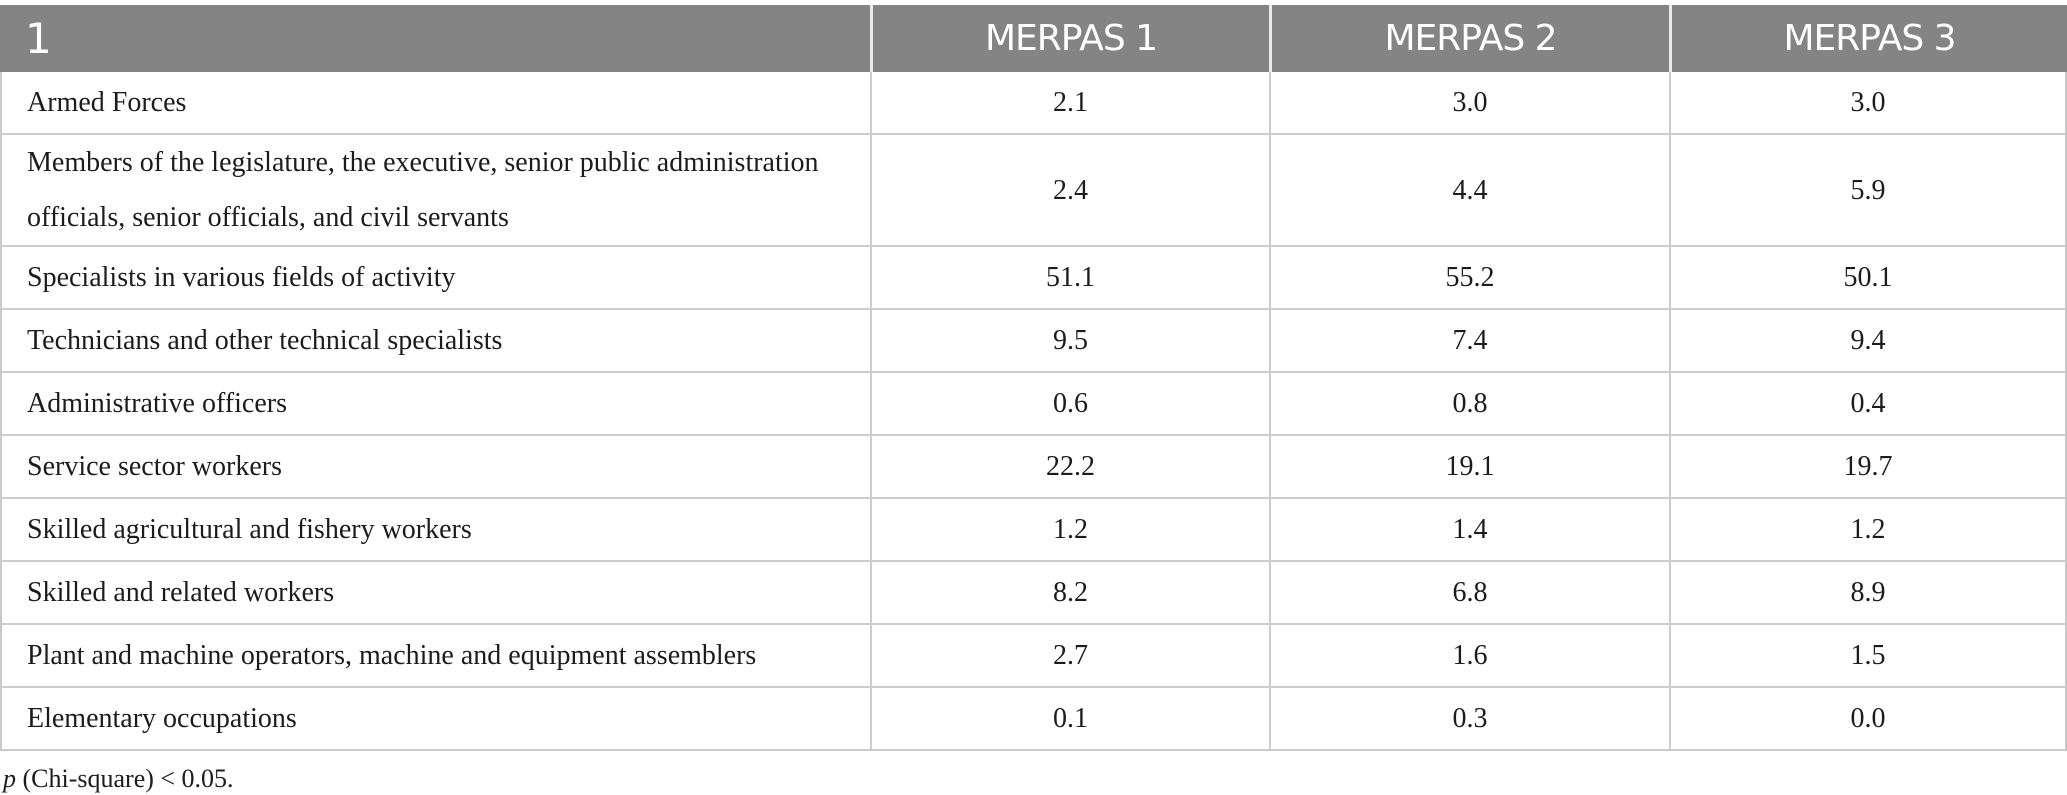 The width and height of the screenshot is (2067, 795). I want to click on value-cell-merpas-2: 1.6, so click(1469, 655).